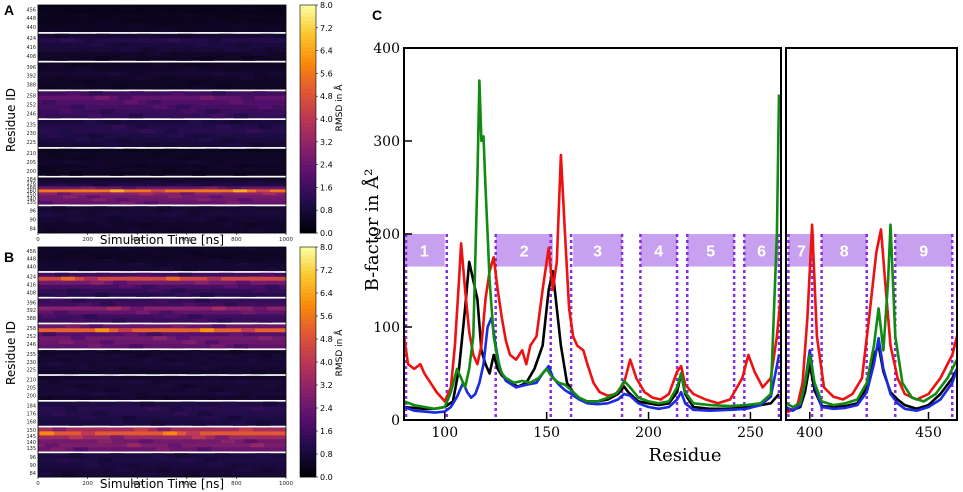 The height and width of the screenshot is (492, 963). I want to click on ytick-label: 300, so click(386, 142).